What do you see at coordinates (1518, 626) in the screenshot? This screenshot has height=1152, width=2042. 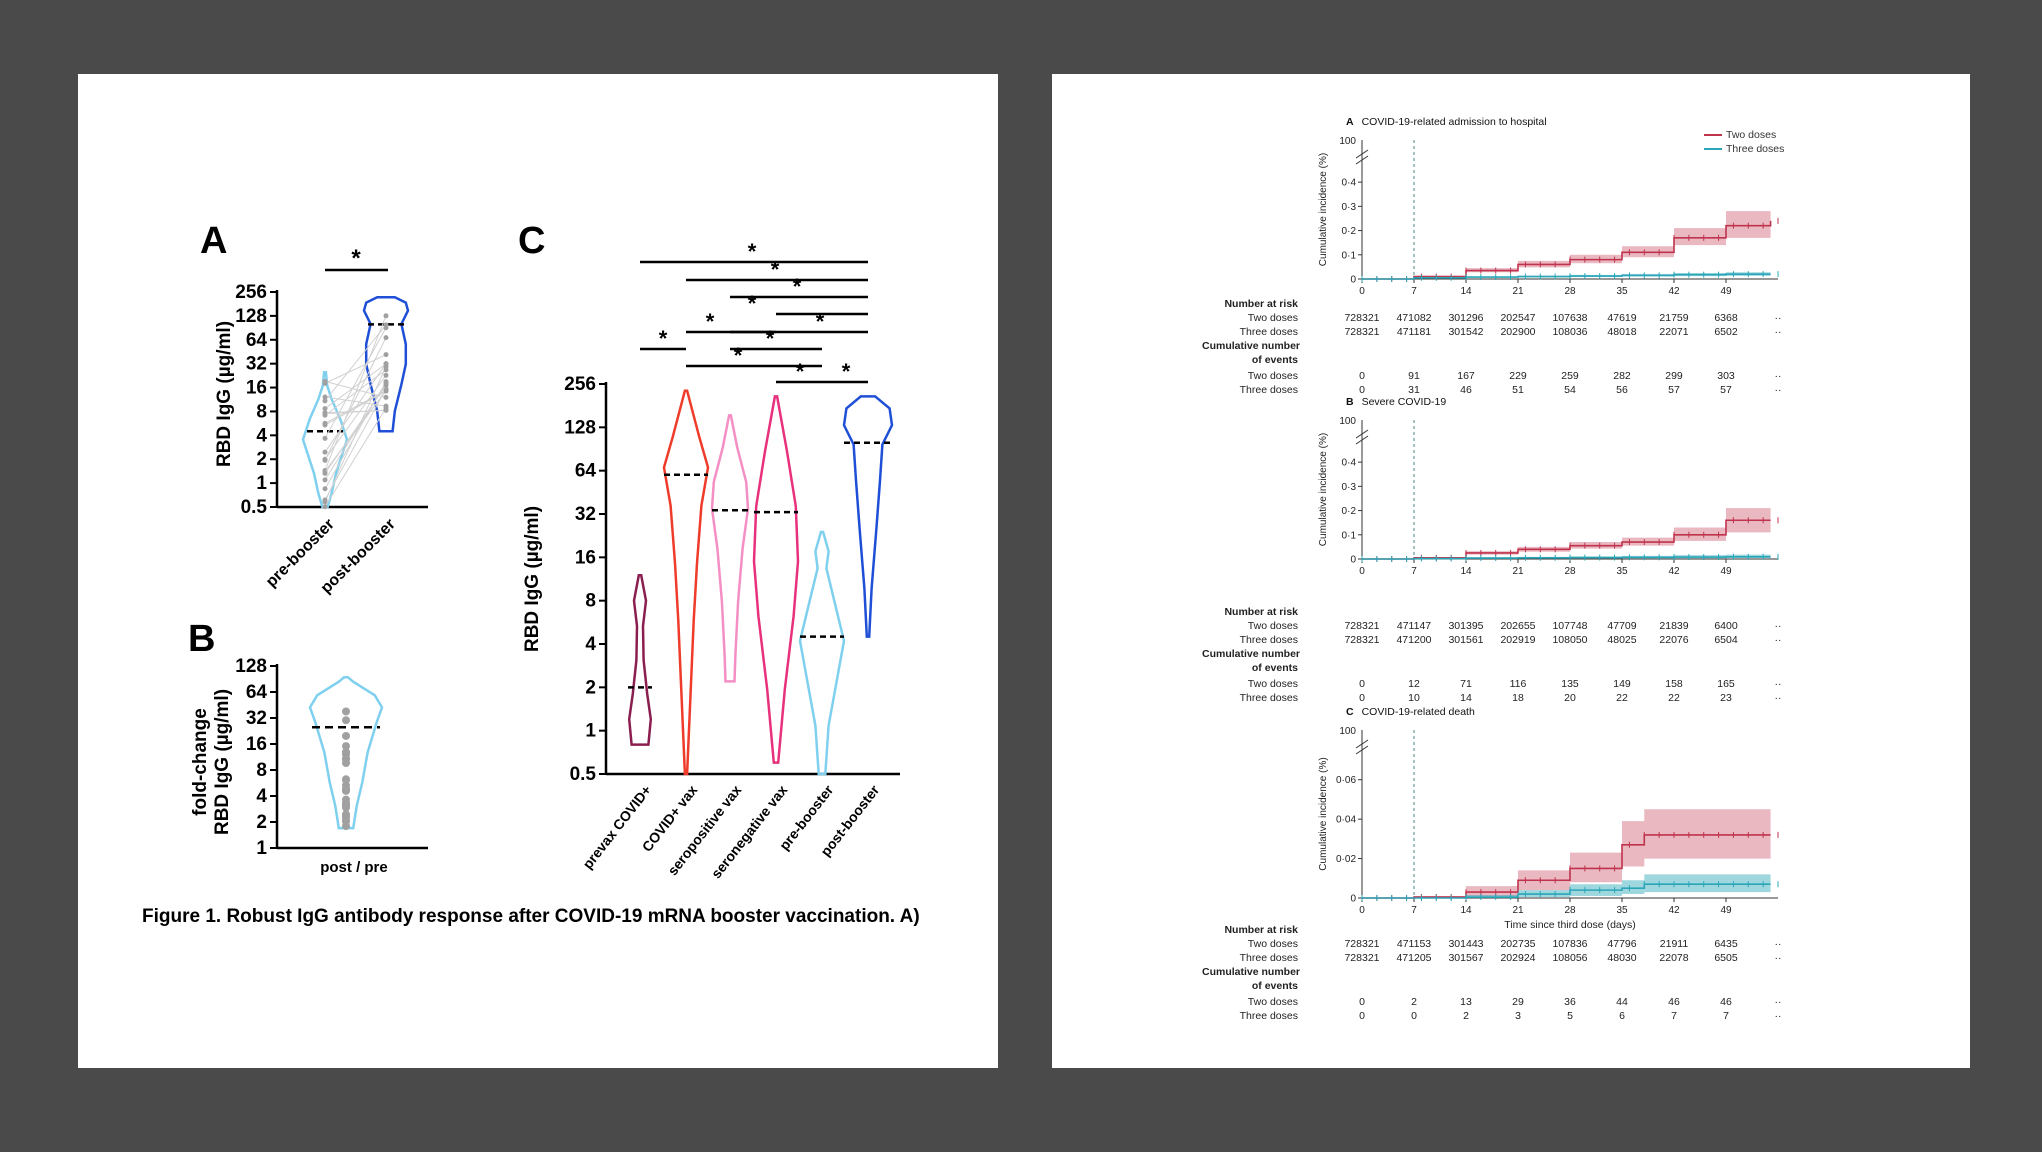 I see `risk-cell: 202655` at bounding box center [1518, 626].